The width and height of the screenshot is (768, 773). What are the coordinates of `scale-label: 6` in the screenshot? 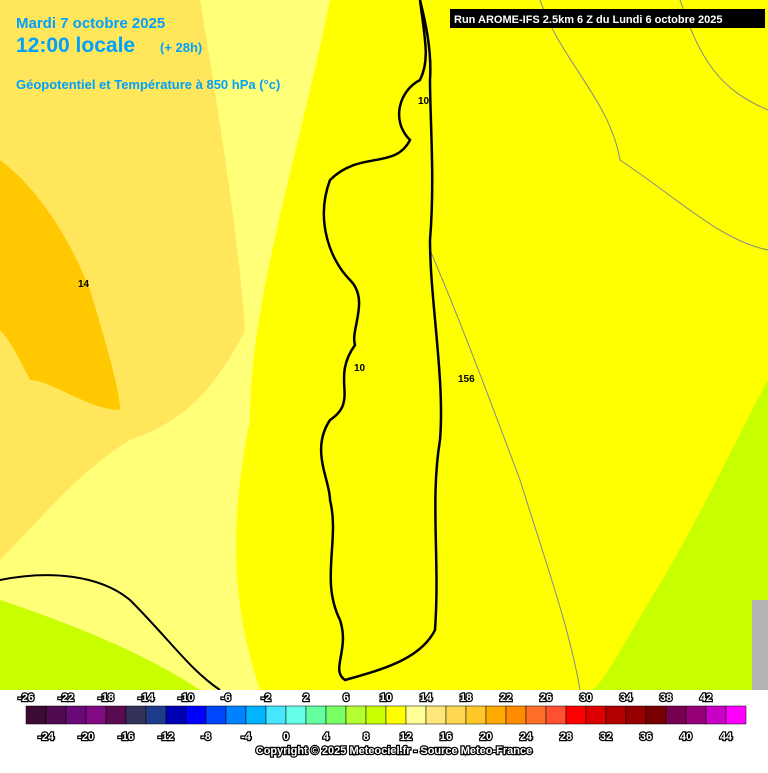 It's located at (346, 698).